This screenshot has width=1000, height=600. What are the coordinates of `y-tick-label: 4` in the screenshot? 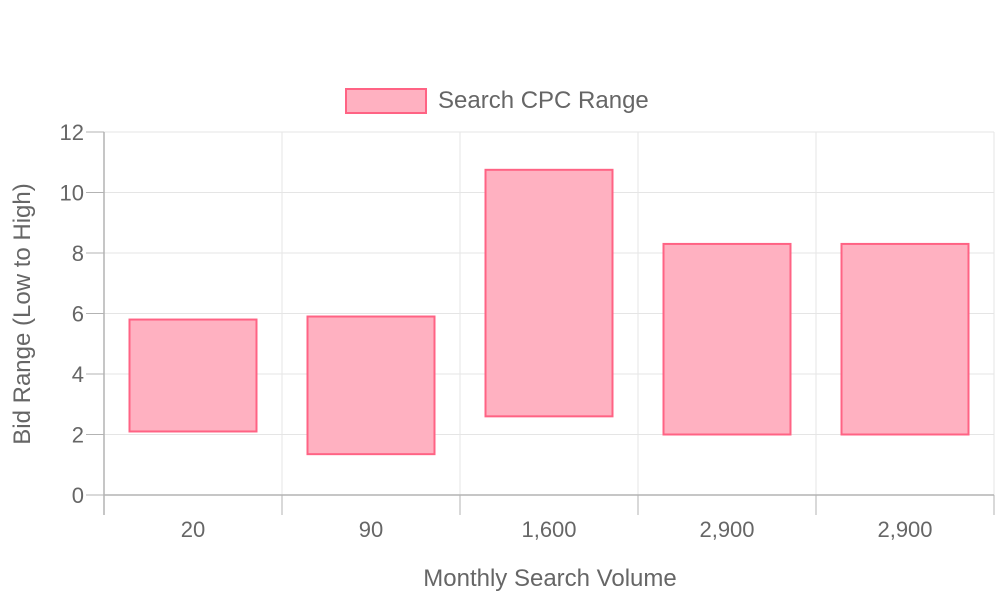 It's located at (78, 374).